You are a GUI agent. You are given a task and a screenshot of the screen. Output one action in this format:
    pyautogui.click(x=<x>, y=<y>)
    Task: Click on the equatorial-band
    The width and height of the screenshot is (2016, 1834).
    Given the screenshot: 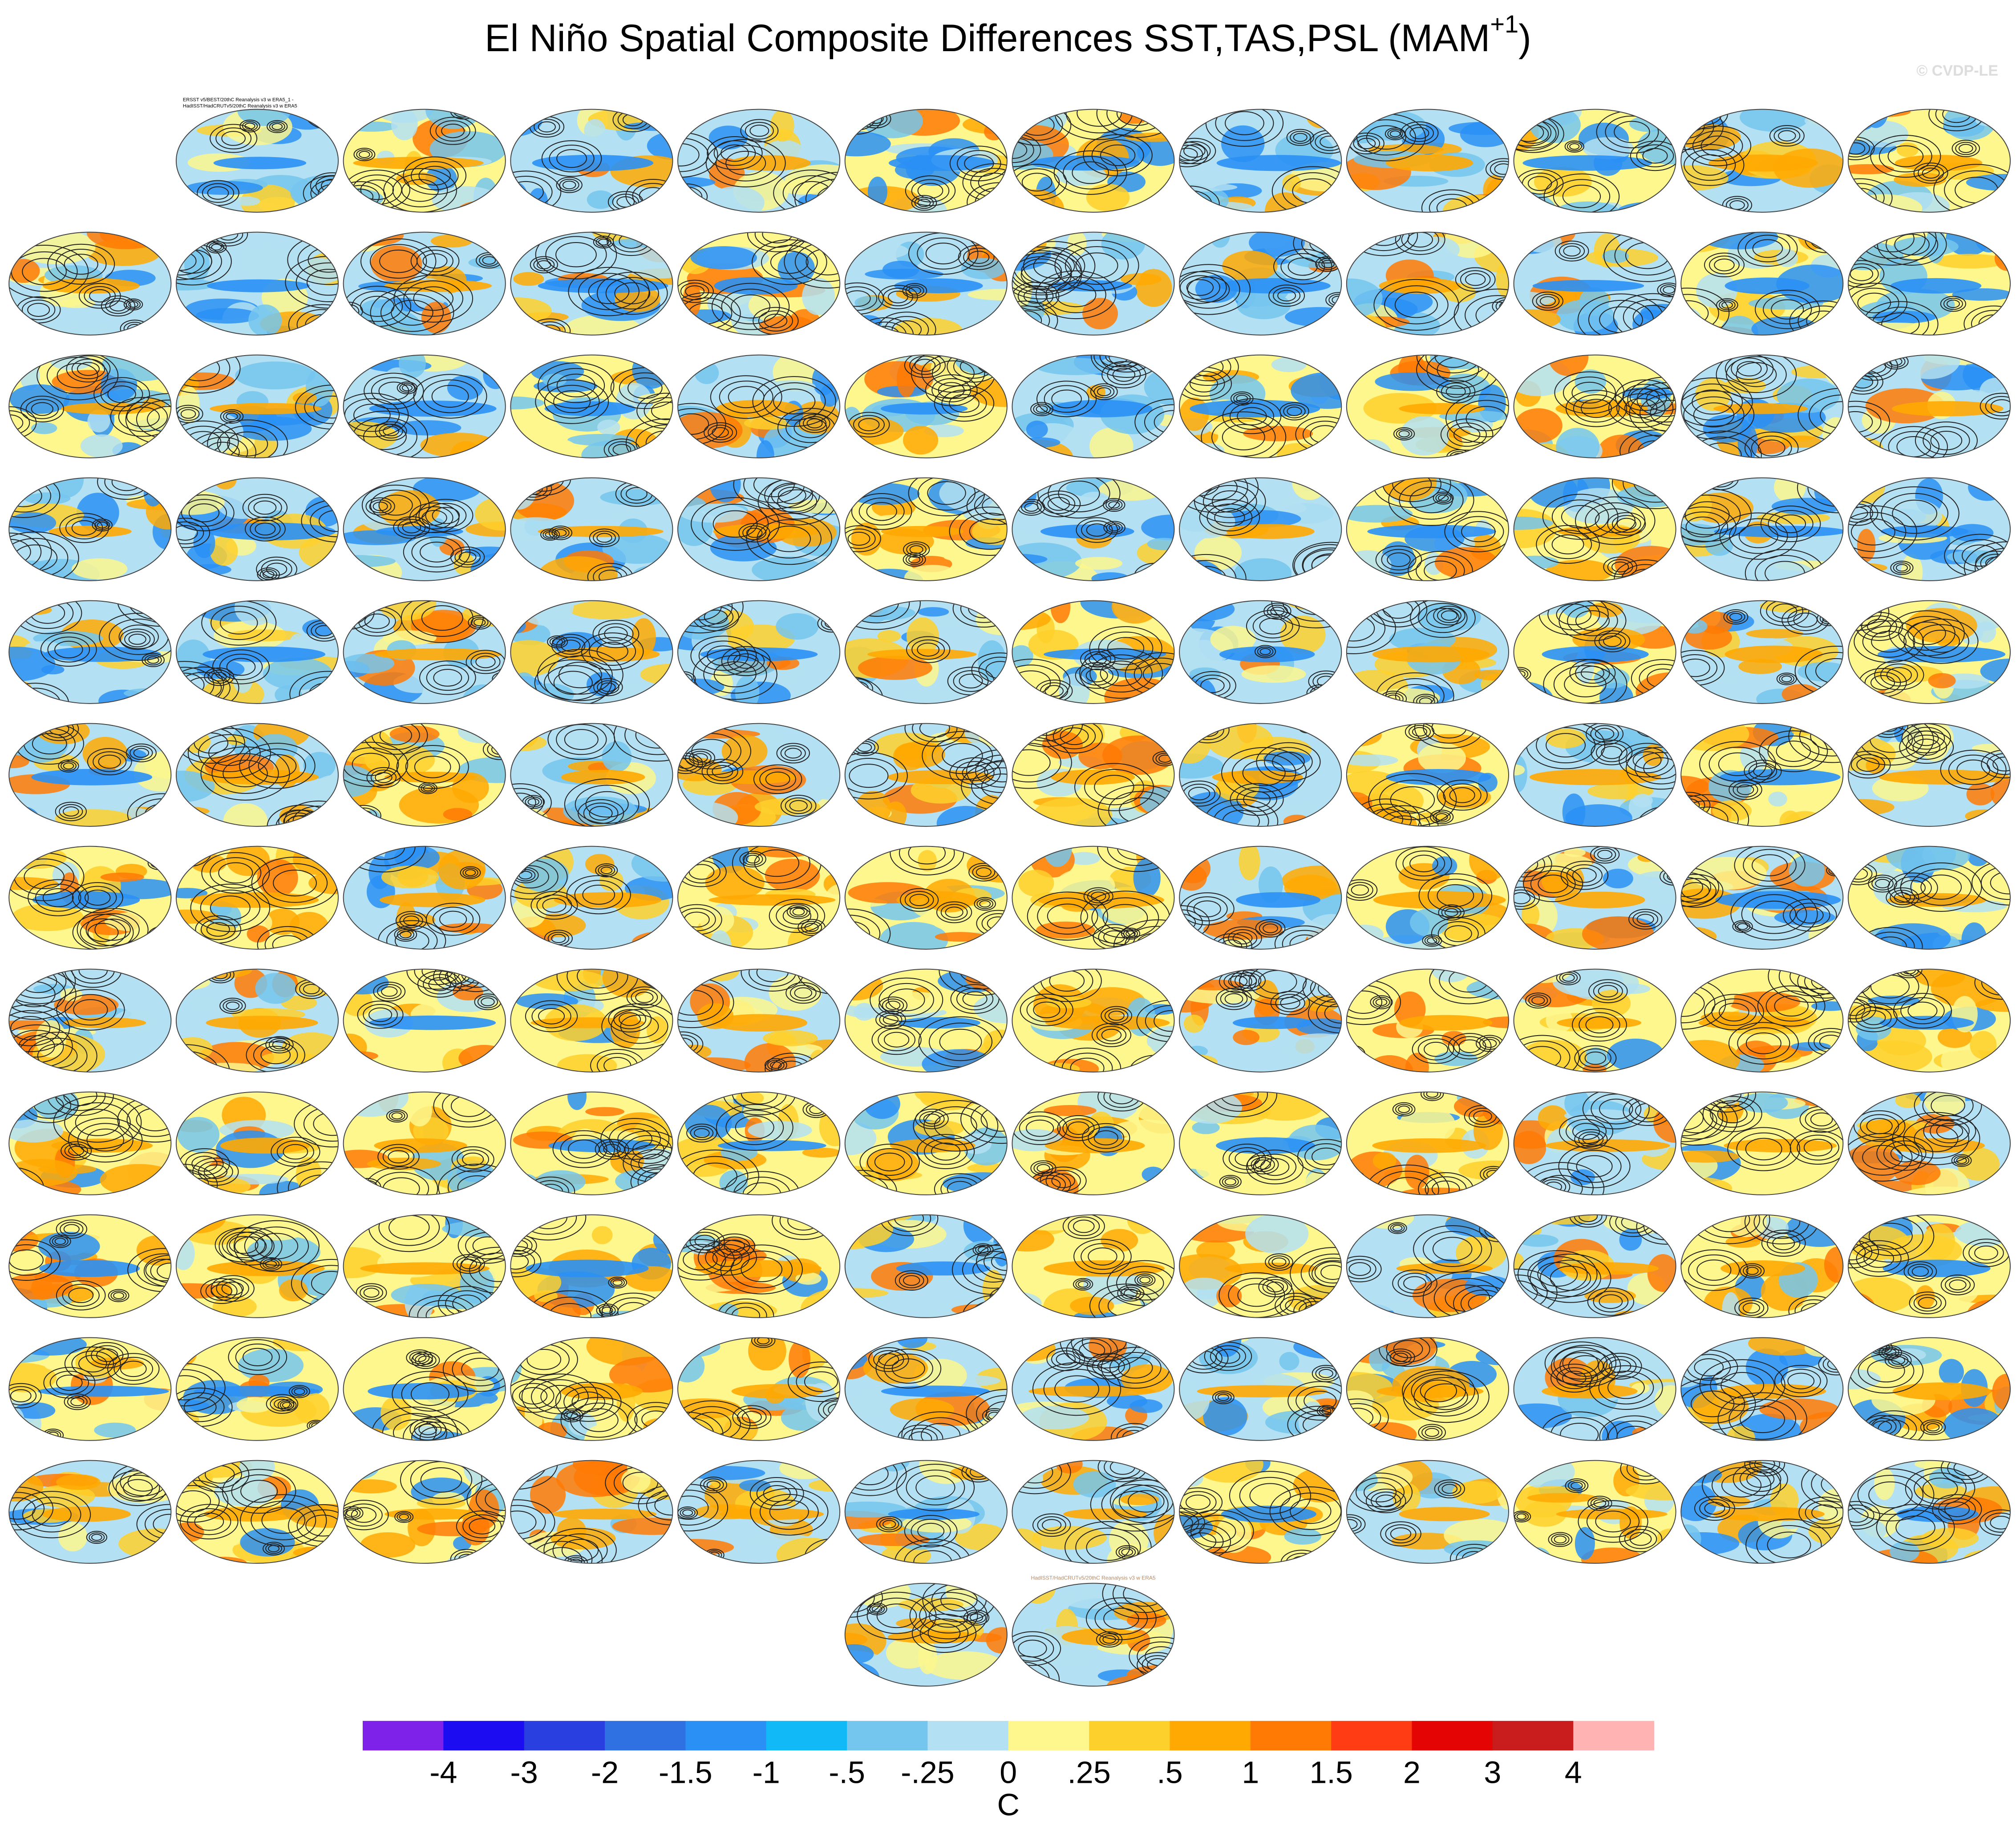 What is the action you would take?
    pyautogui.click(x=92, y=777)
    